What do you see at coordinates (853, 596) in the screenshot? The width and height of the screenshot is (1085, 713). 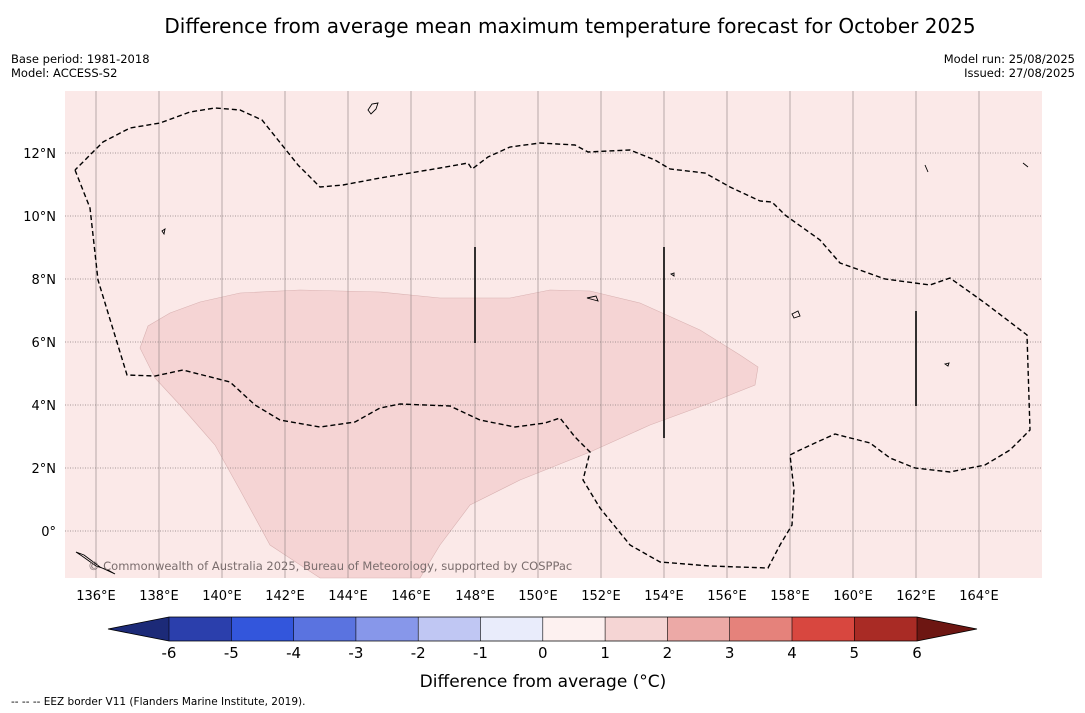 I see `lon-label: 160°E` at bounding box center [853, 596].